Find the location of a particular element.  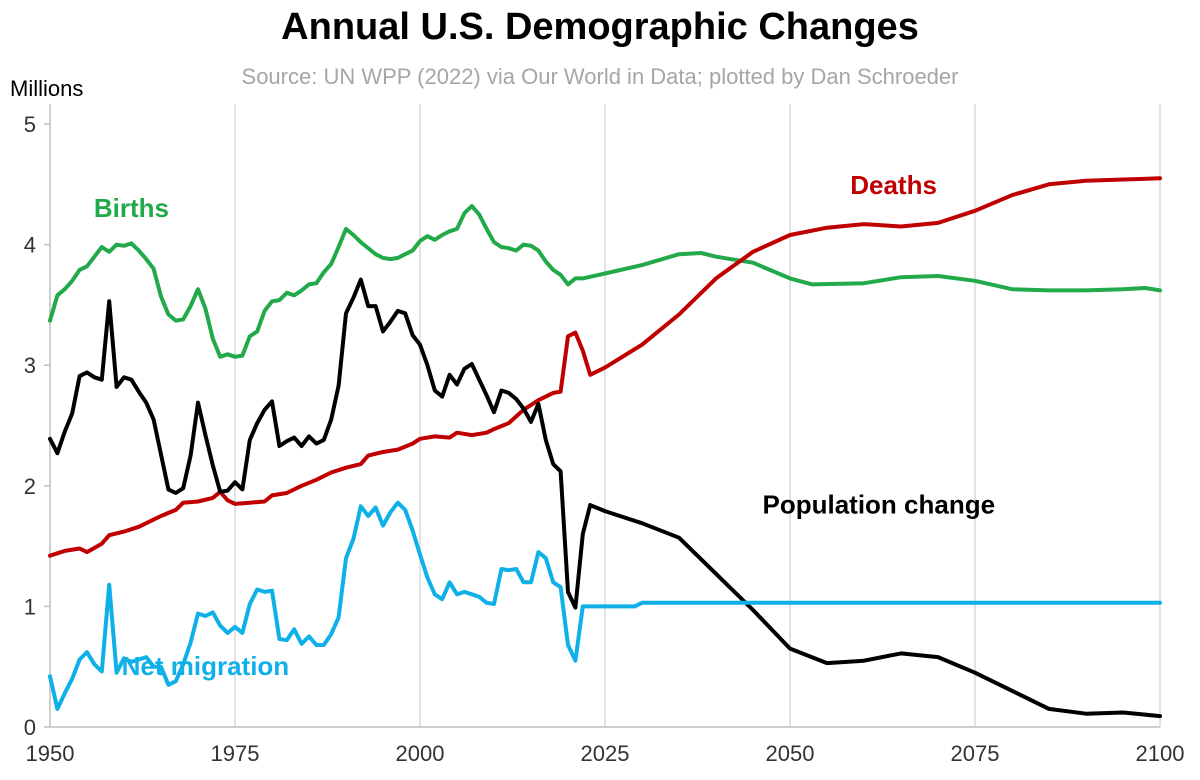

y-tick-label: 0 is located at coordinates (30, 727).